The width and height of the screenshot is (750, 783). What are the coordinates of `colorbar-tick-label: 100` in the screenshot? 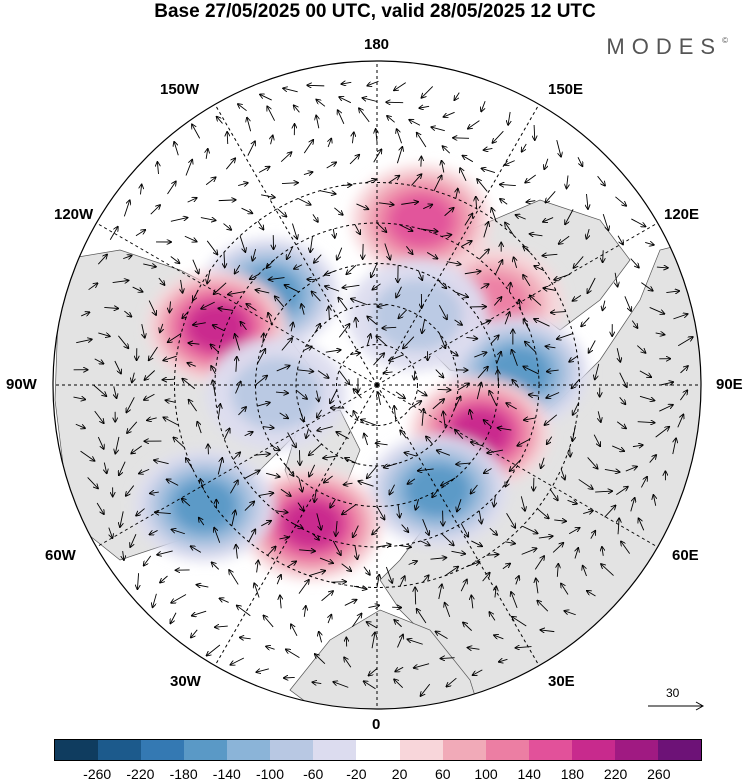 It's located at (486, 774).